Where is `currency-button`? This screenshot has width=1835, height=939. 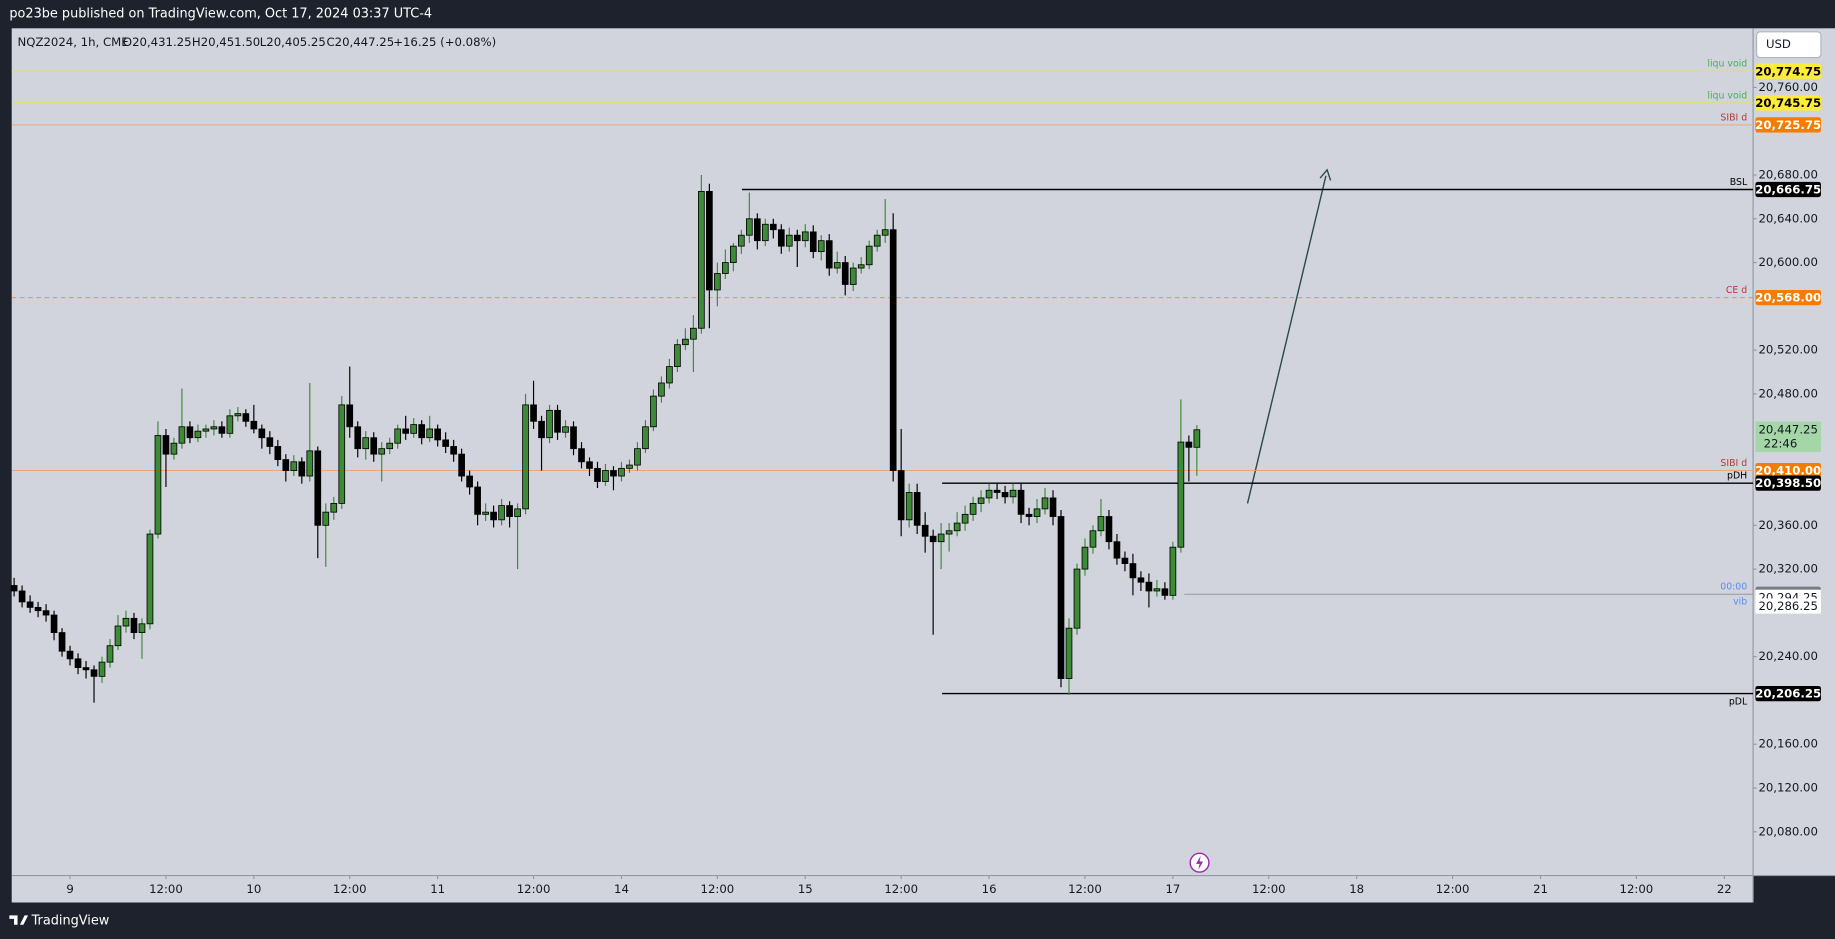
currency-button is located at coordinates (1789, 45).